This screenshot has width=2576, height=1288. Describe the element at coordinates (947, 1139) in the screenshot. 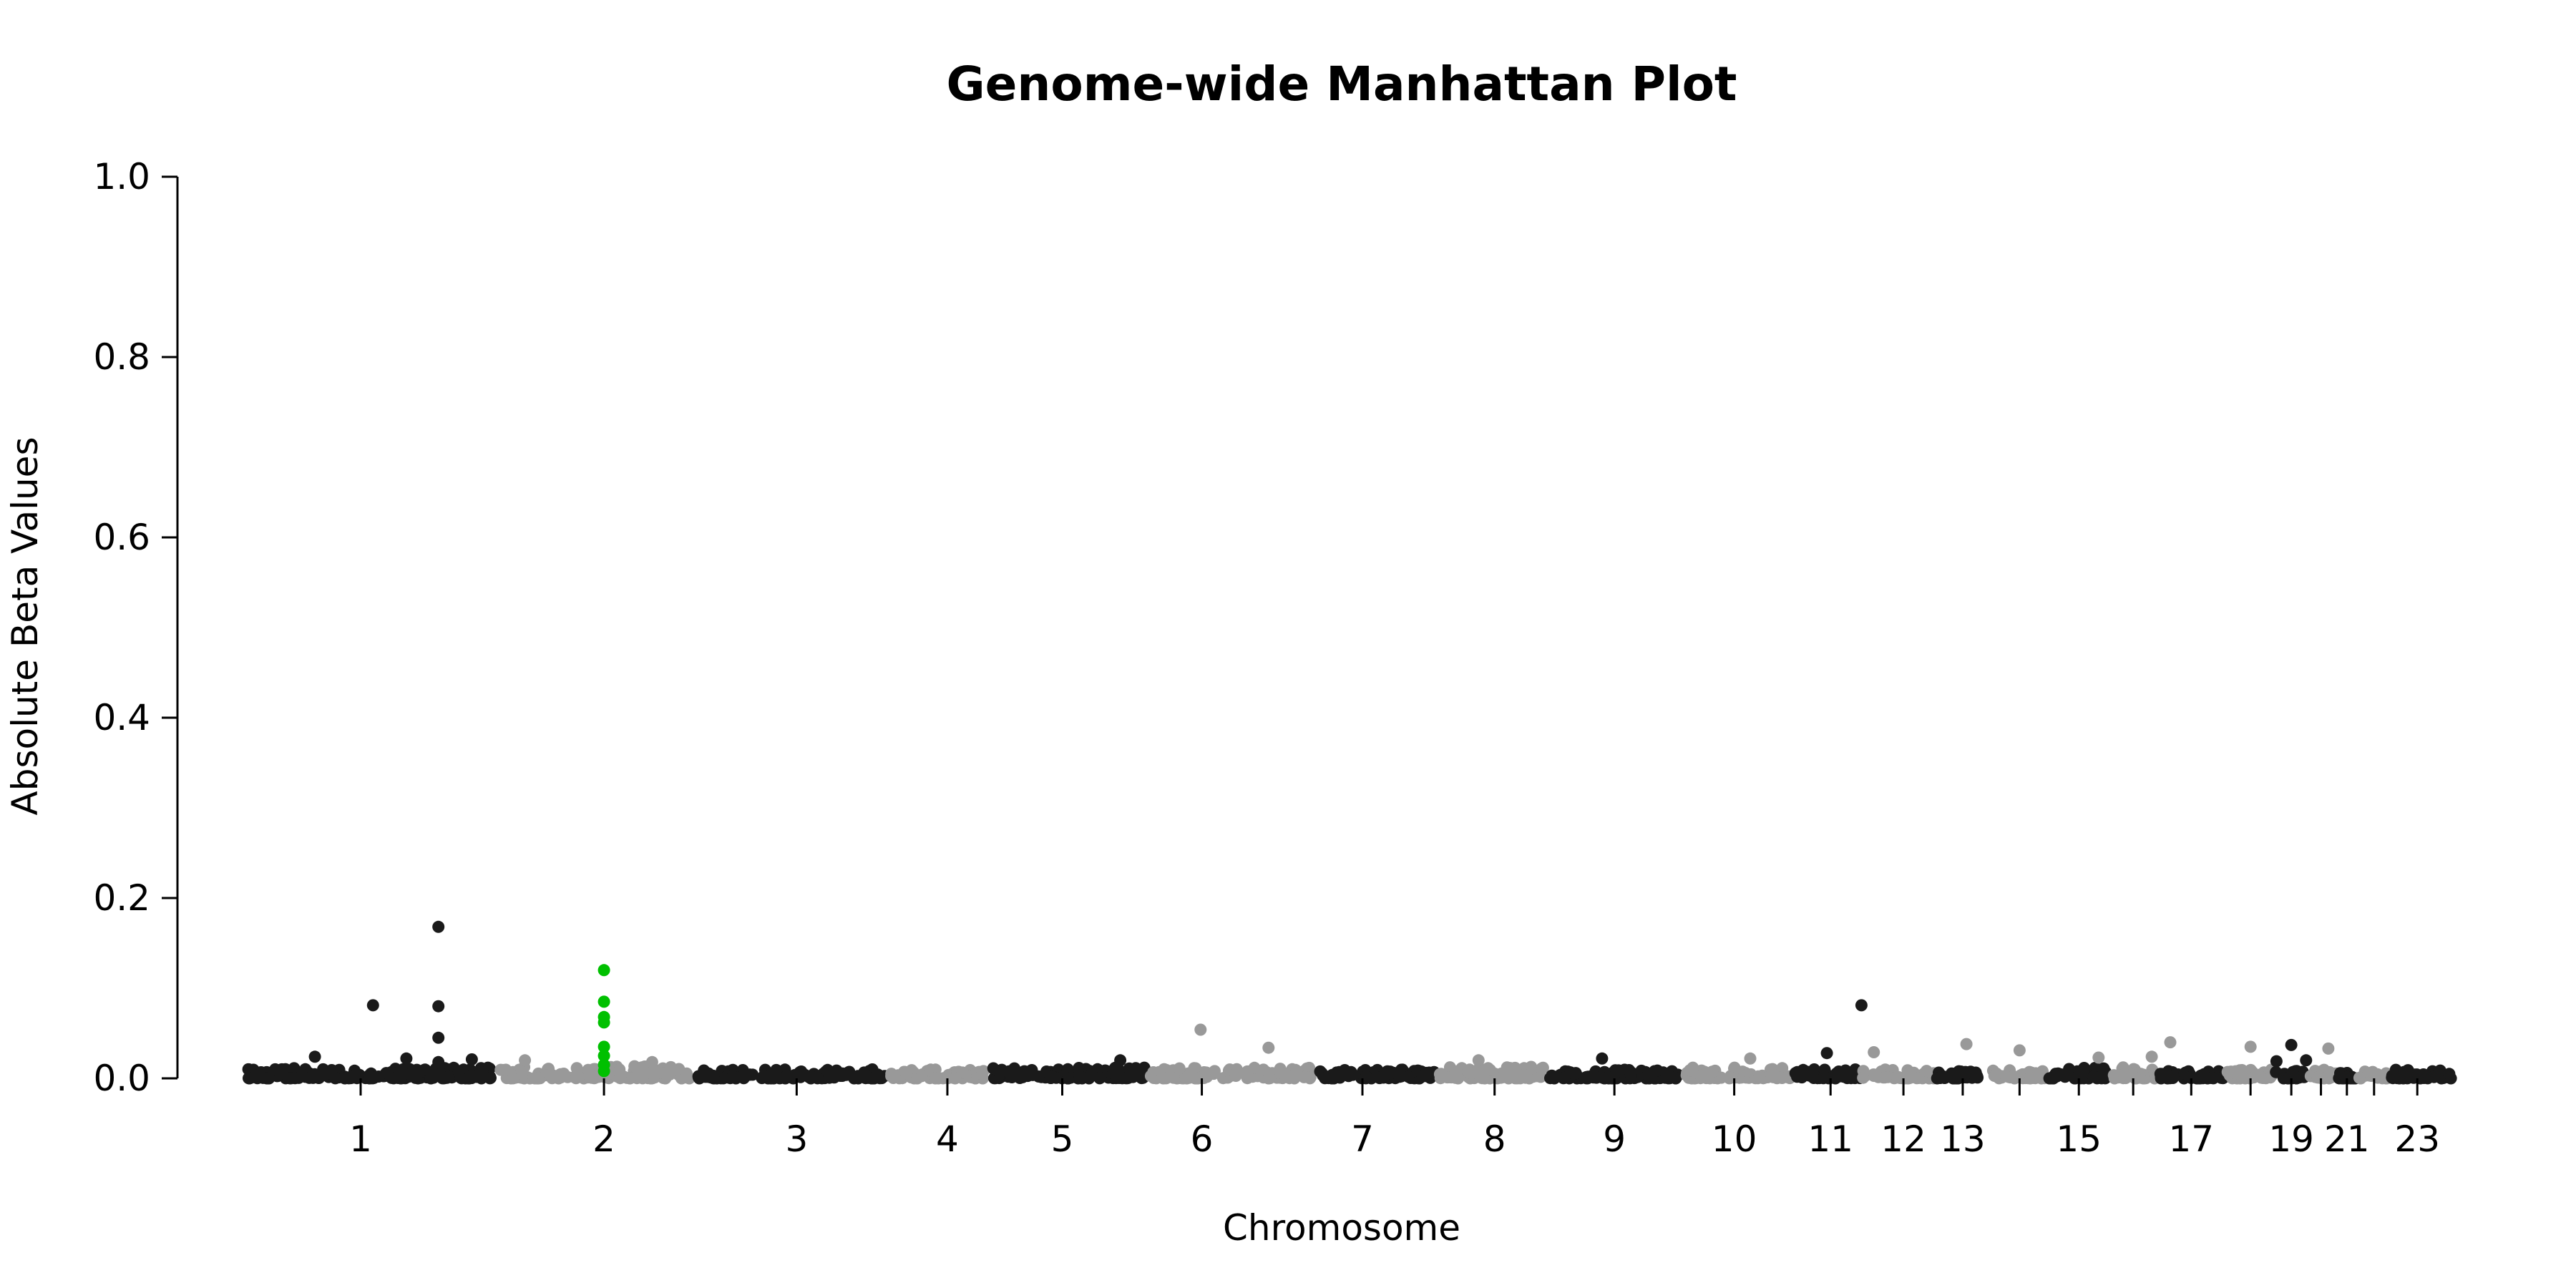

I see `x-tick-label: 4` at that location.